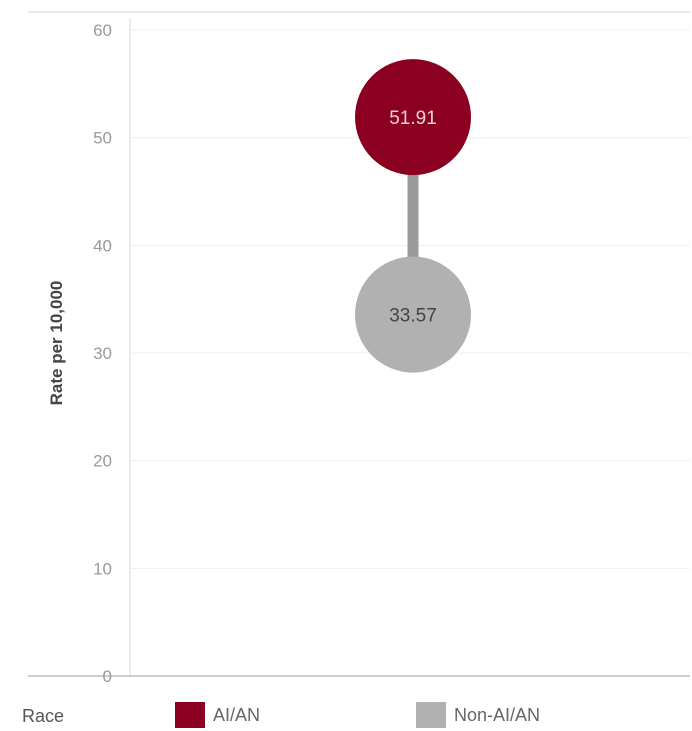  What do you see at coordinates (102, 30) in the screenshot?
I see `y-tick-label: 60` at bounding box center [102, 30].